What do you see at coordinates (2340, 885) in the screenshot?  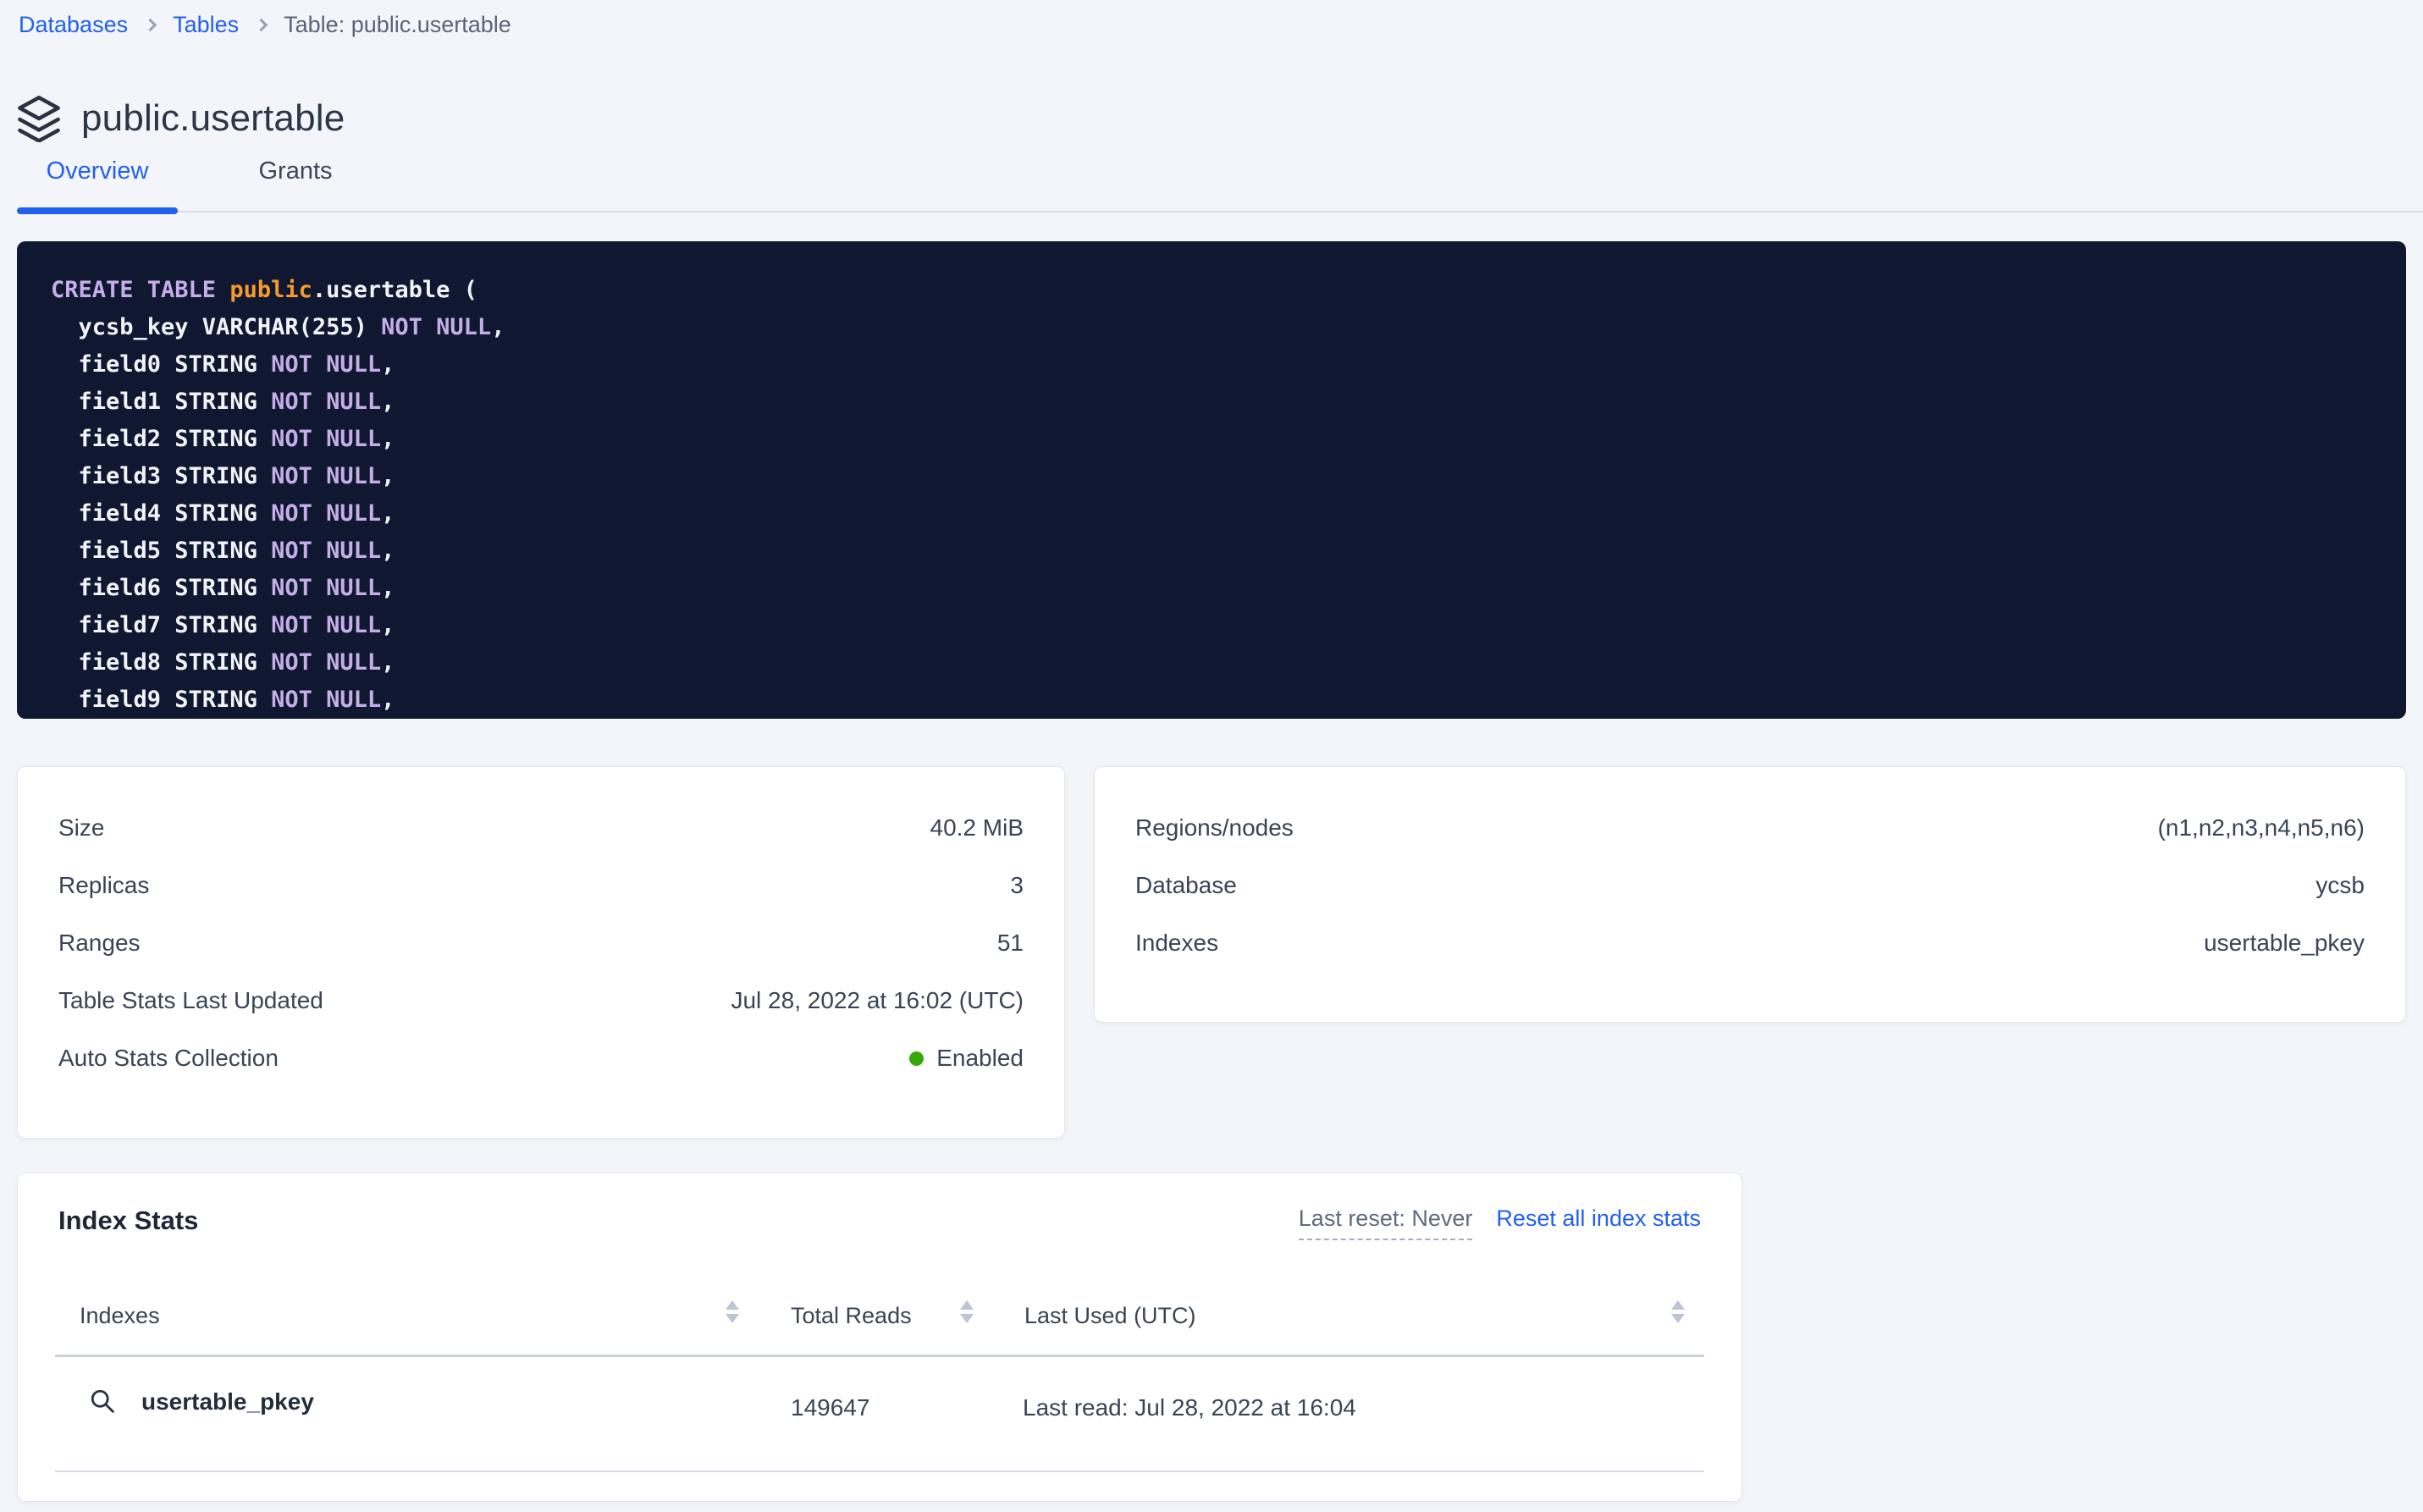 I see `detail-value: ycsb` at bounding box center [2340, 885].